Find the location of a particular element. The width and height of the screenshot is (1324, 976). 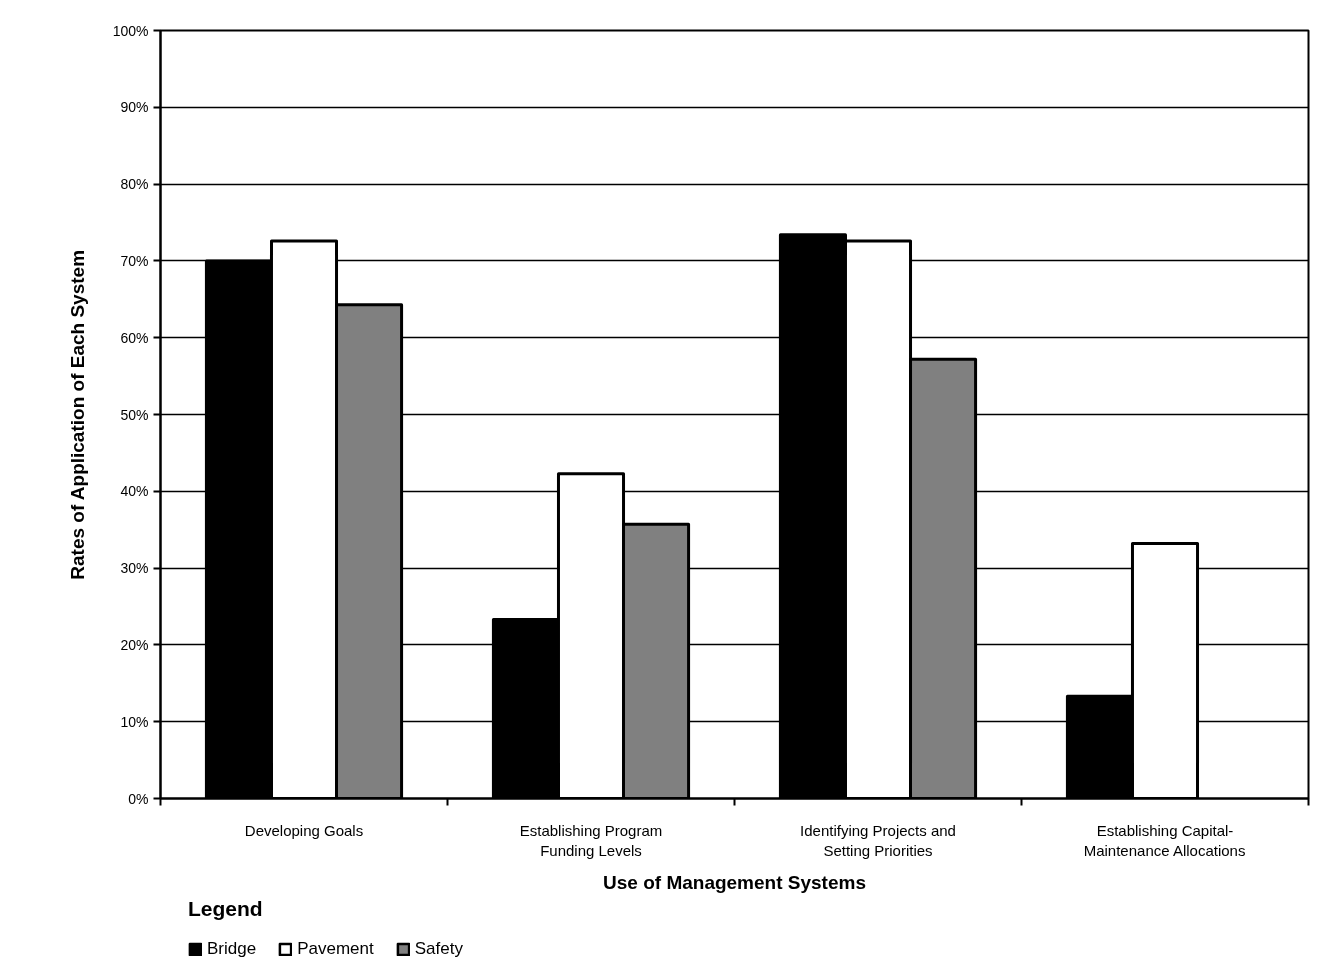

y-tick-label: 30% is located at coordinates (134, 568).